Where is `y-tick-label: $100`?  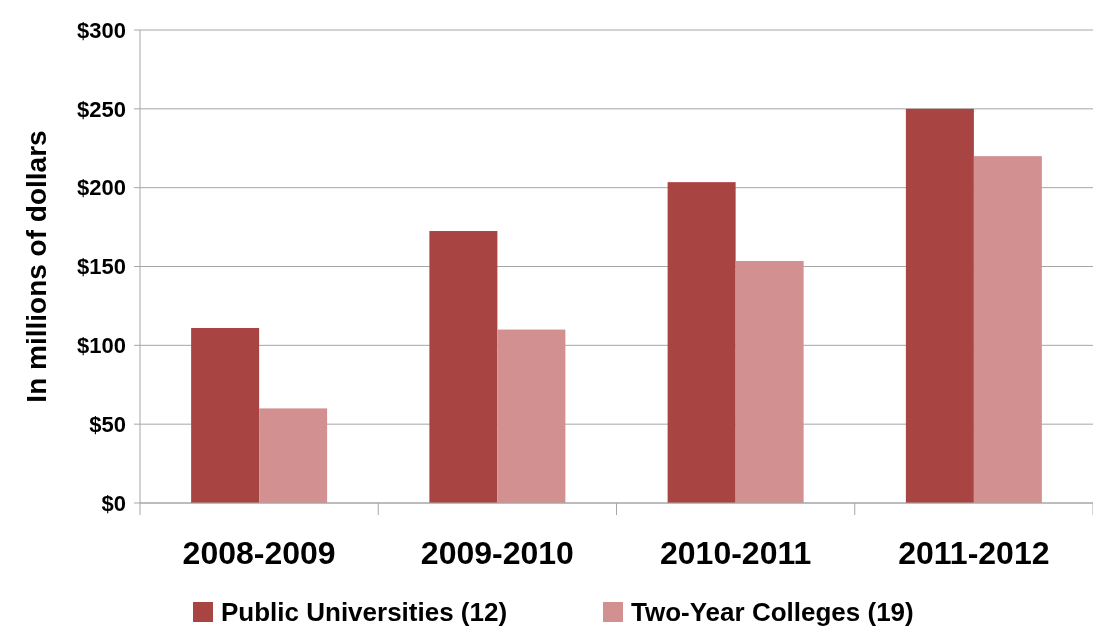
y-tick-label: $100 is located at coordinates (101, 346).